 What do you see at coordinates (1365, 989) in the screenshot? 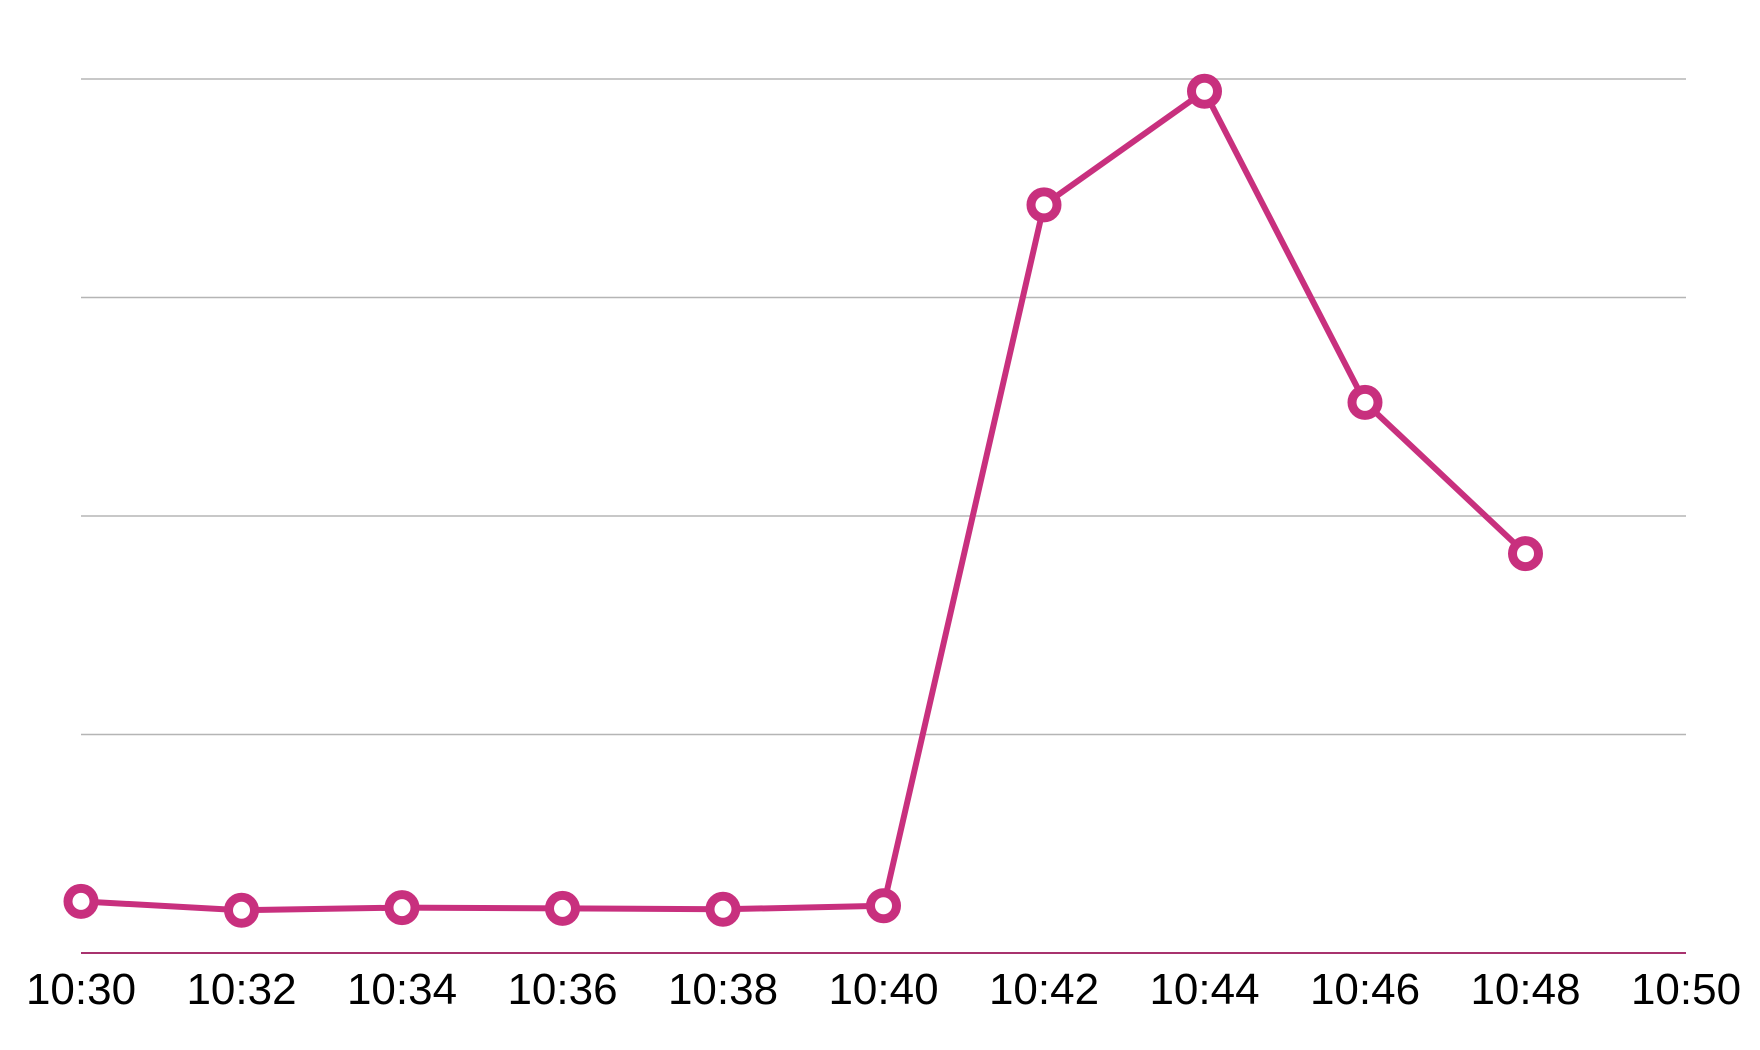
I see `x-tick-label-1046: 10:46` at bounding box center [1365, 989].